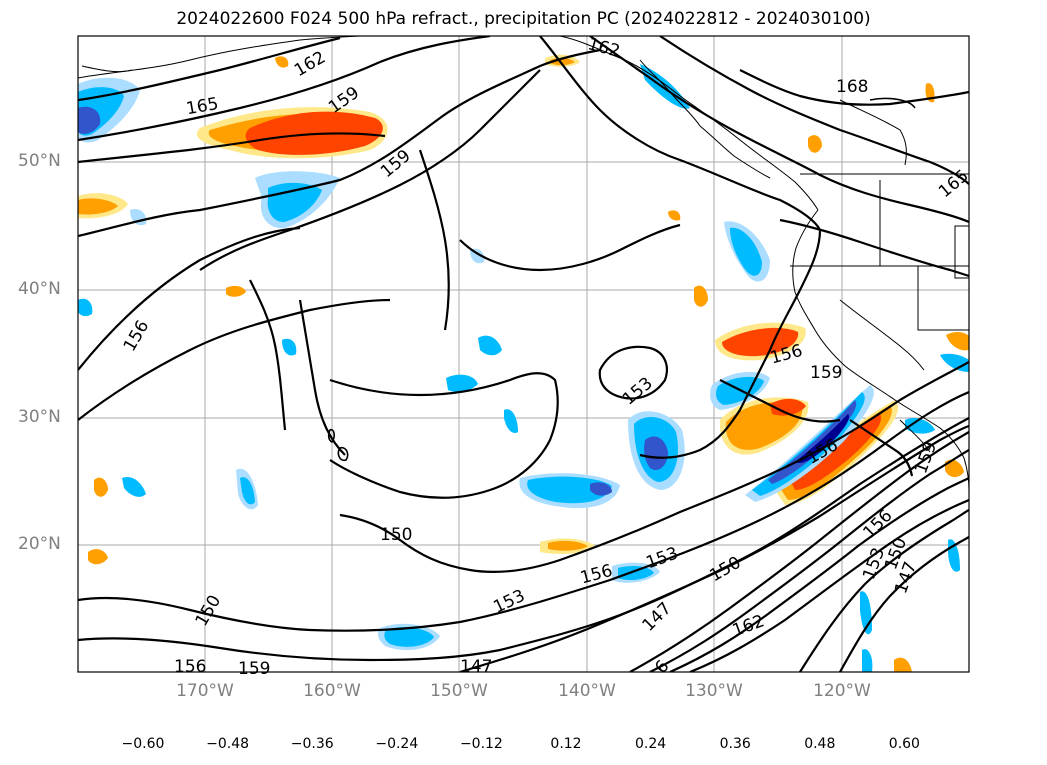 The height and width of the screenshot is (765, 1047). I want to click on lat-label-50n: 50°N, so click(39, 161).